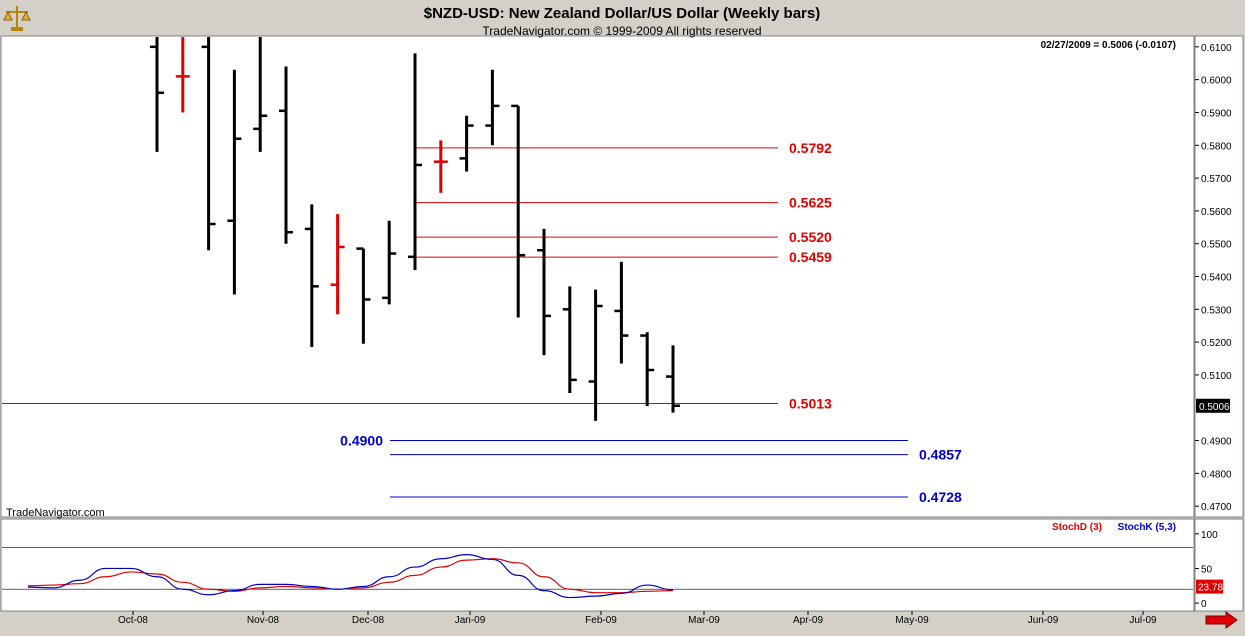 This screenshot has width=1245, height=636. Describe the element at coordinates (1147, 527) in the screenshot. I see `legend-entry: StochK (5,3)` at that location.